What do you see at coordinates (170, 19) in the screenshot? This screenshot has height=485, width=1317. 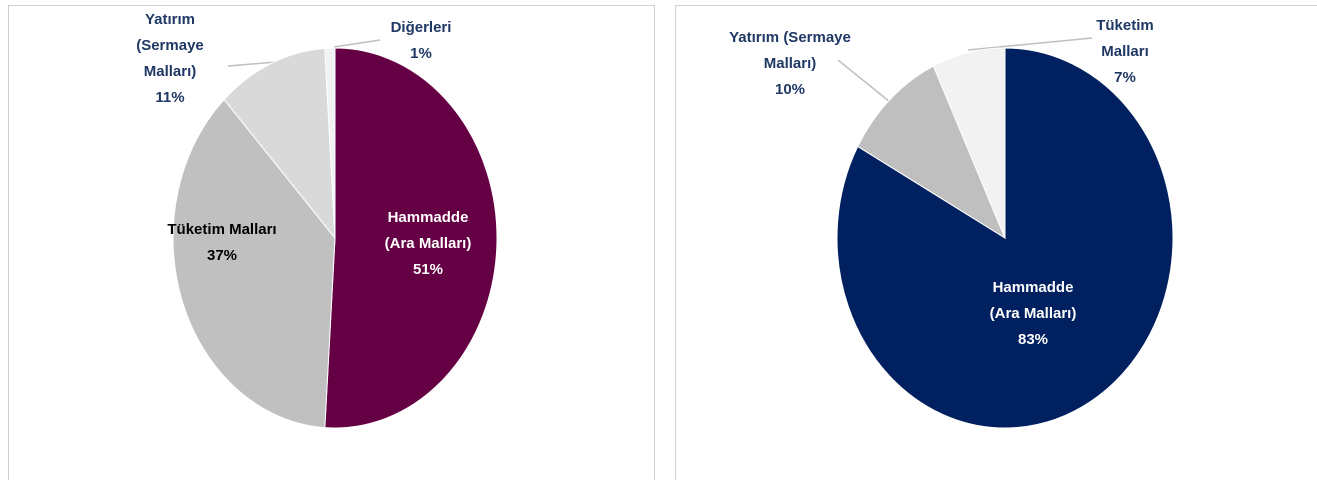 I see `label-line: Yatırım` at bounding box center [170, 19].